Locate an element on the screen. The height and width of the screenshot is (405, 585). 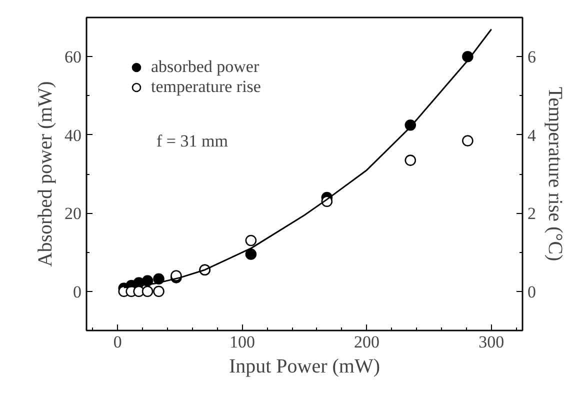
y-tick-label: 40 is located at coordinates (73, 135).